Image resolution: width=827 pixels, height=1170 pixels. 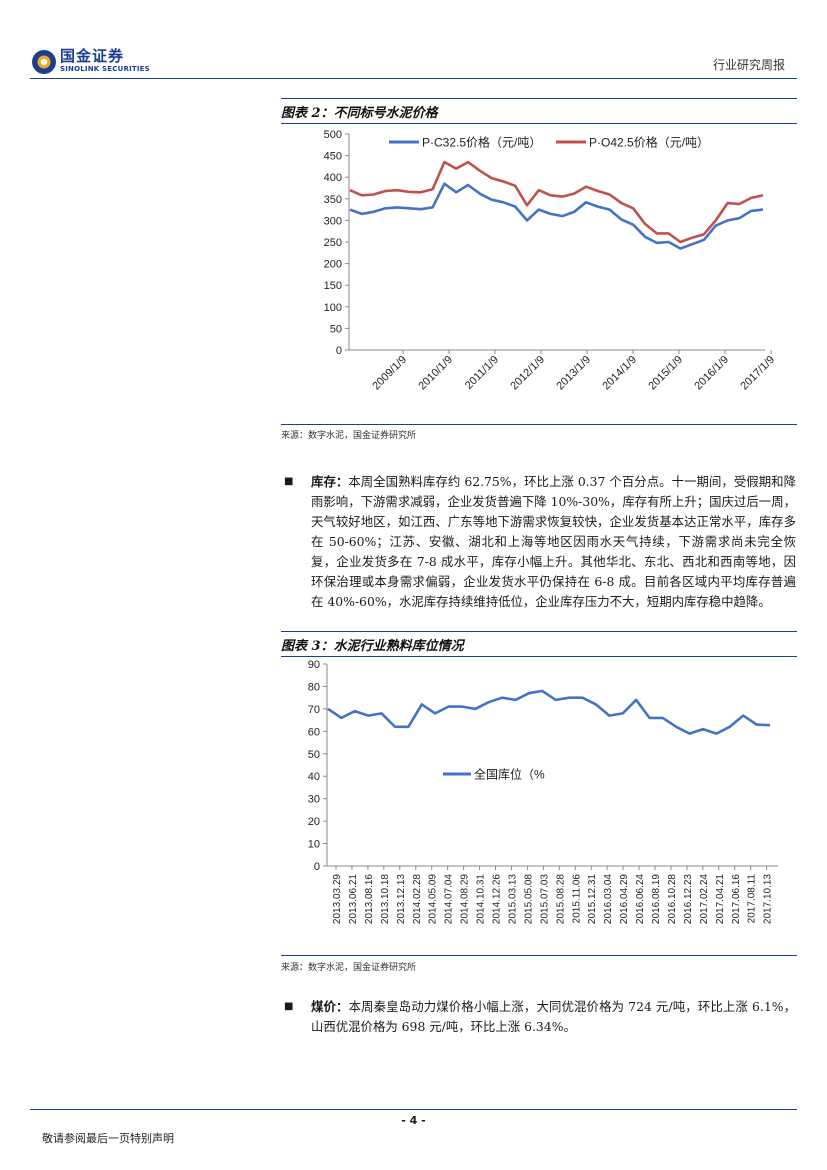 I want to click on fig2-legend-label-1: P·C32.5价格（元/吨）, so click(x=481, y=142).